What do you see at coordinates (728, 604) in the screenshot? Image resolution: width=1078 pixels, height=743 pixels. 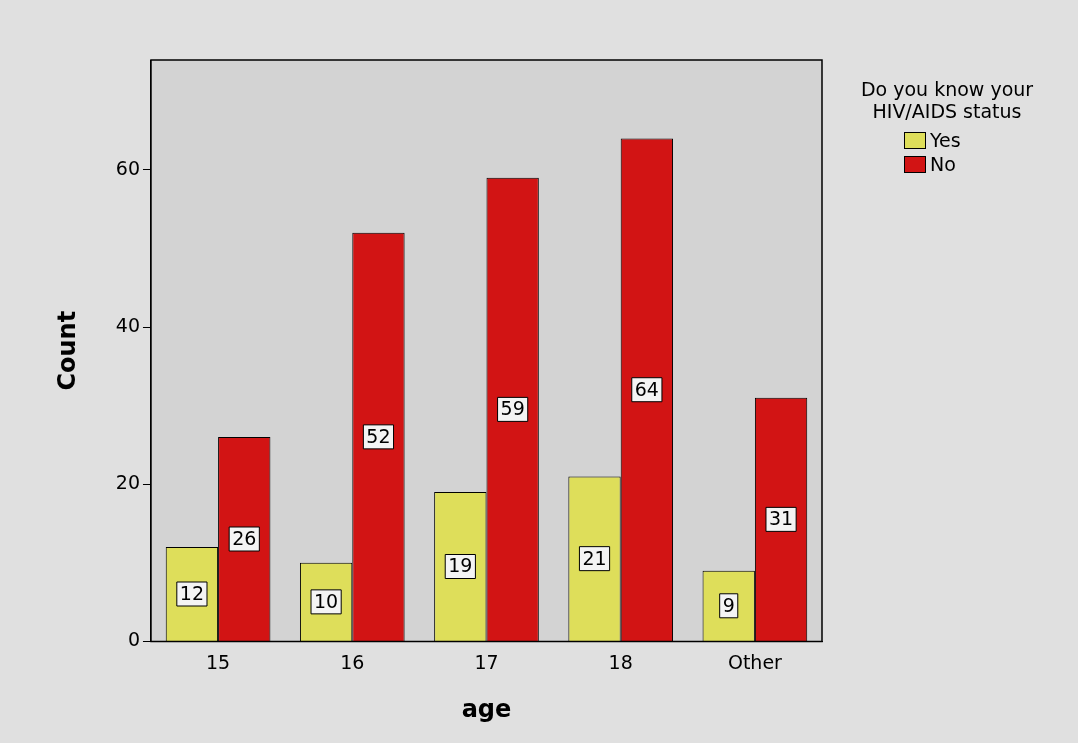 I see `data-label: 9` at bounding box center [728, 604].